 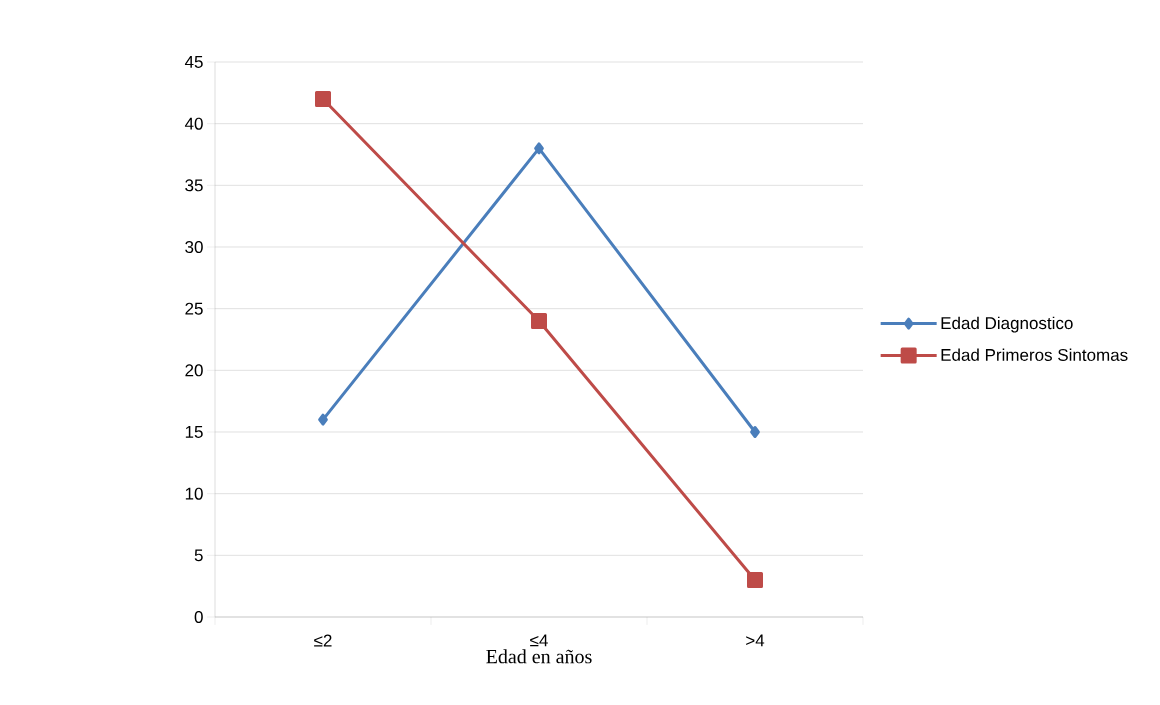 I want to click on y-tick-label: 15, so click(x=194, y=432).